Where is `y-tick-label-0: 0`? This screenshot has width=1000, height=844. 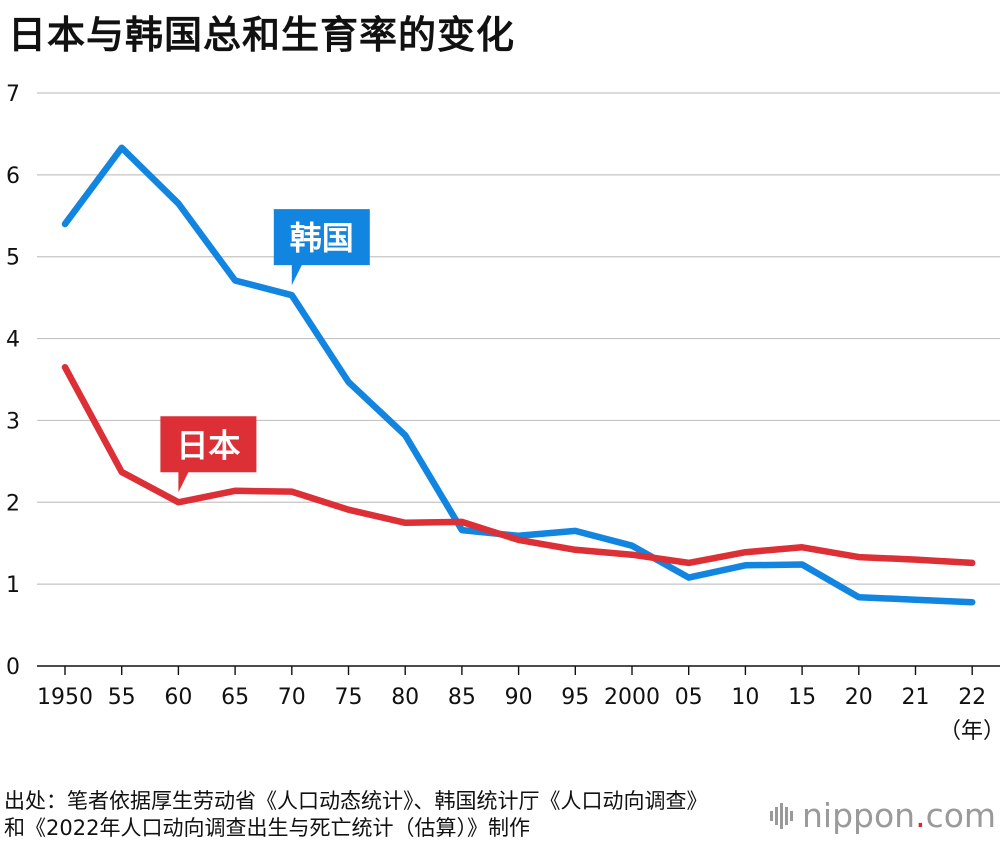
y-tick-label-0: 0 is located at coordinates (13, 667).